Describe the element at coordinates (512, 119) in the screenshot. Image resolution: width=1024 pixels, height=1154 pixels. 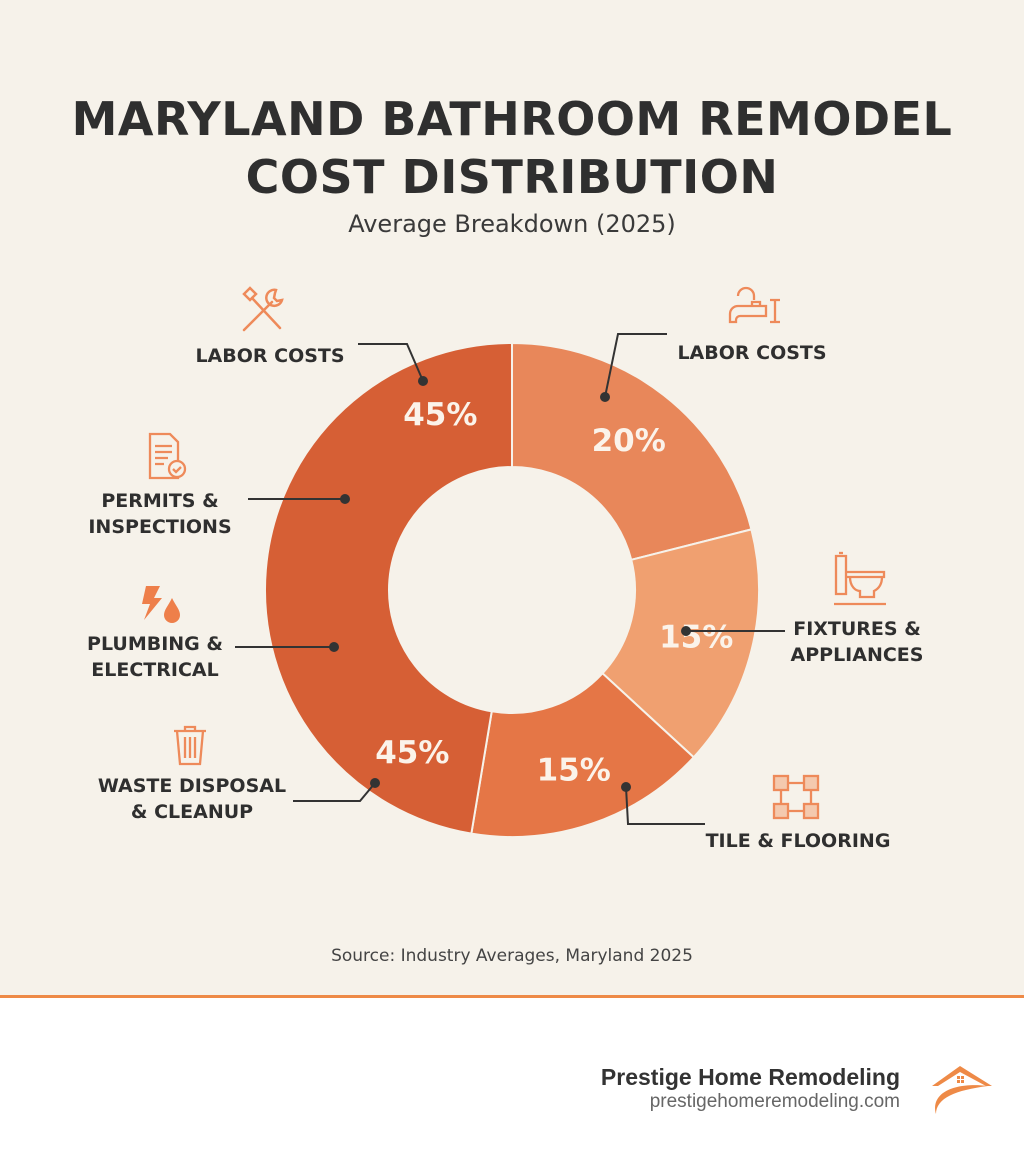
I see `title-line-1: MARYLAND BATHROOM REMODEL` at that location.